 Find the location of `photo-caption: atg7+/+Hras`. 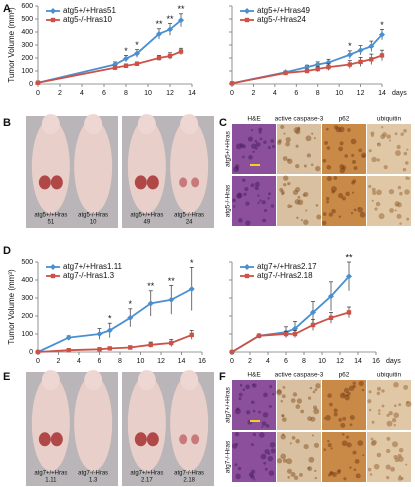

photo-caption: atg7+/+Hras is located at coordinates (50, 474).